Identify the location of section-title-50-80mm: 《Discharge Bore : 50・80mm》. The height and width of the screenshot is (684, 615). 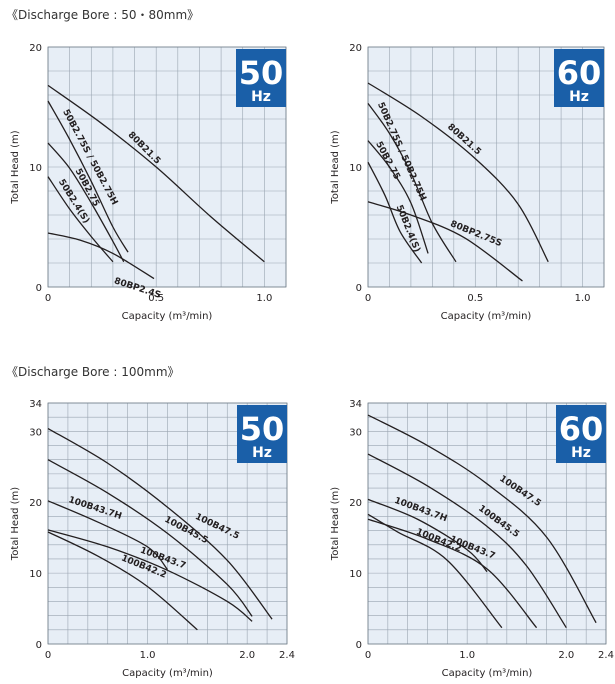
(103, 15).